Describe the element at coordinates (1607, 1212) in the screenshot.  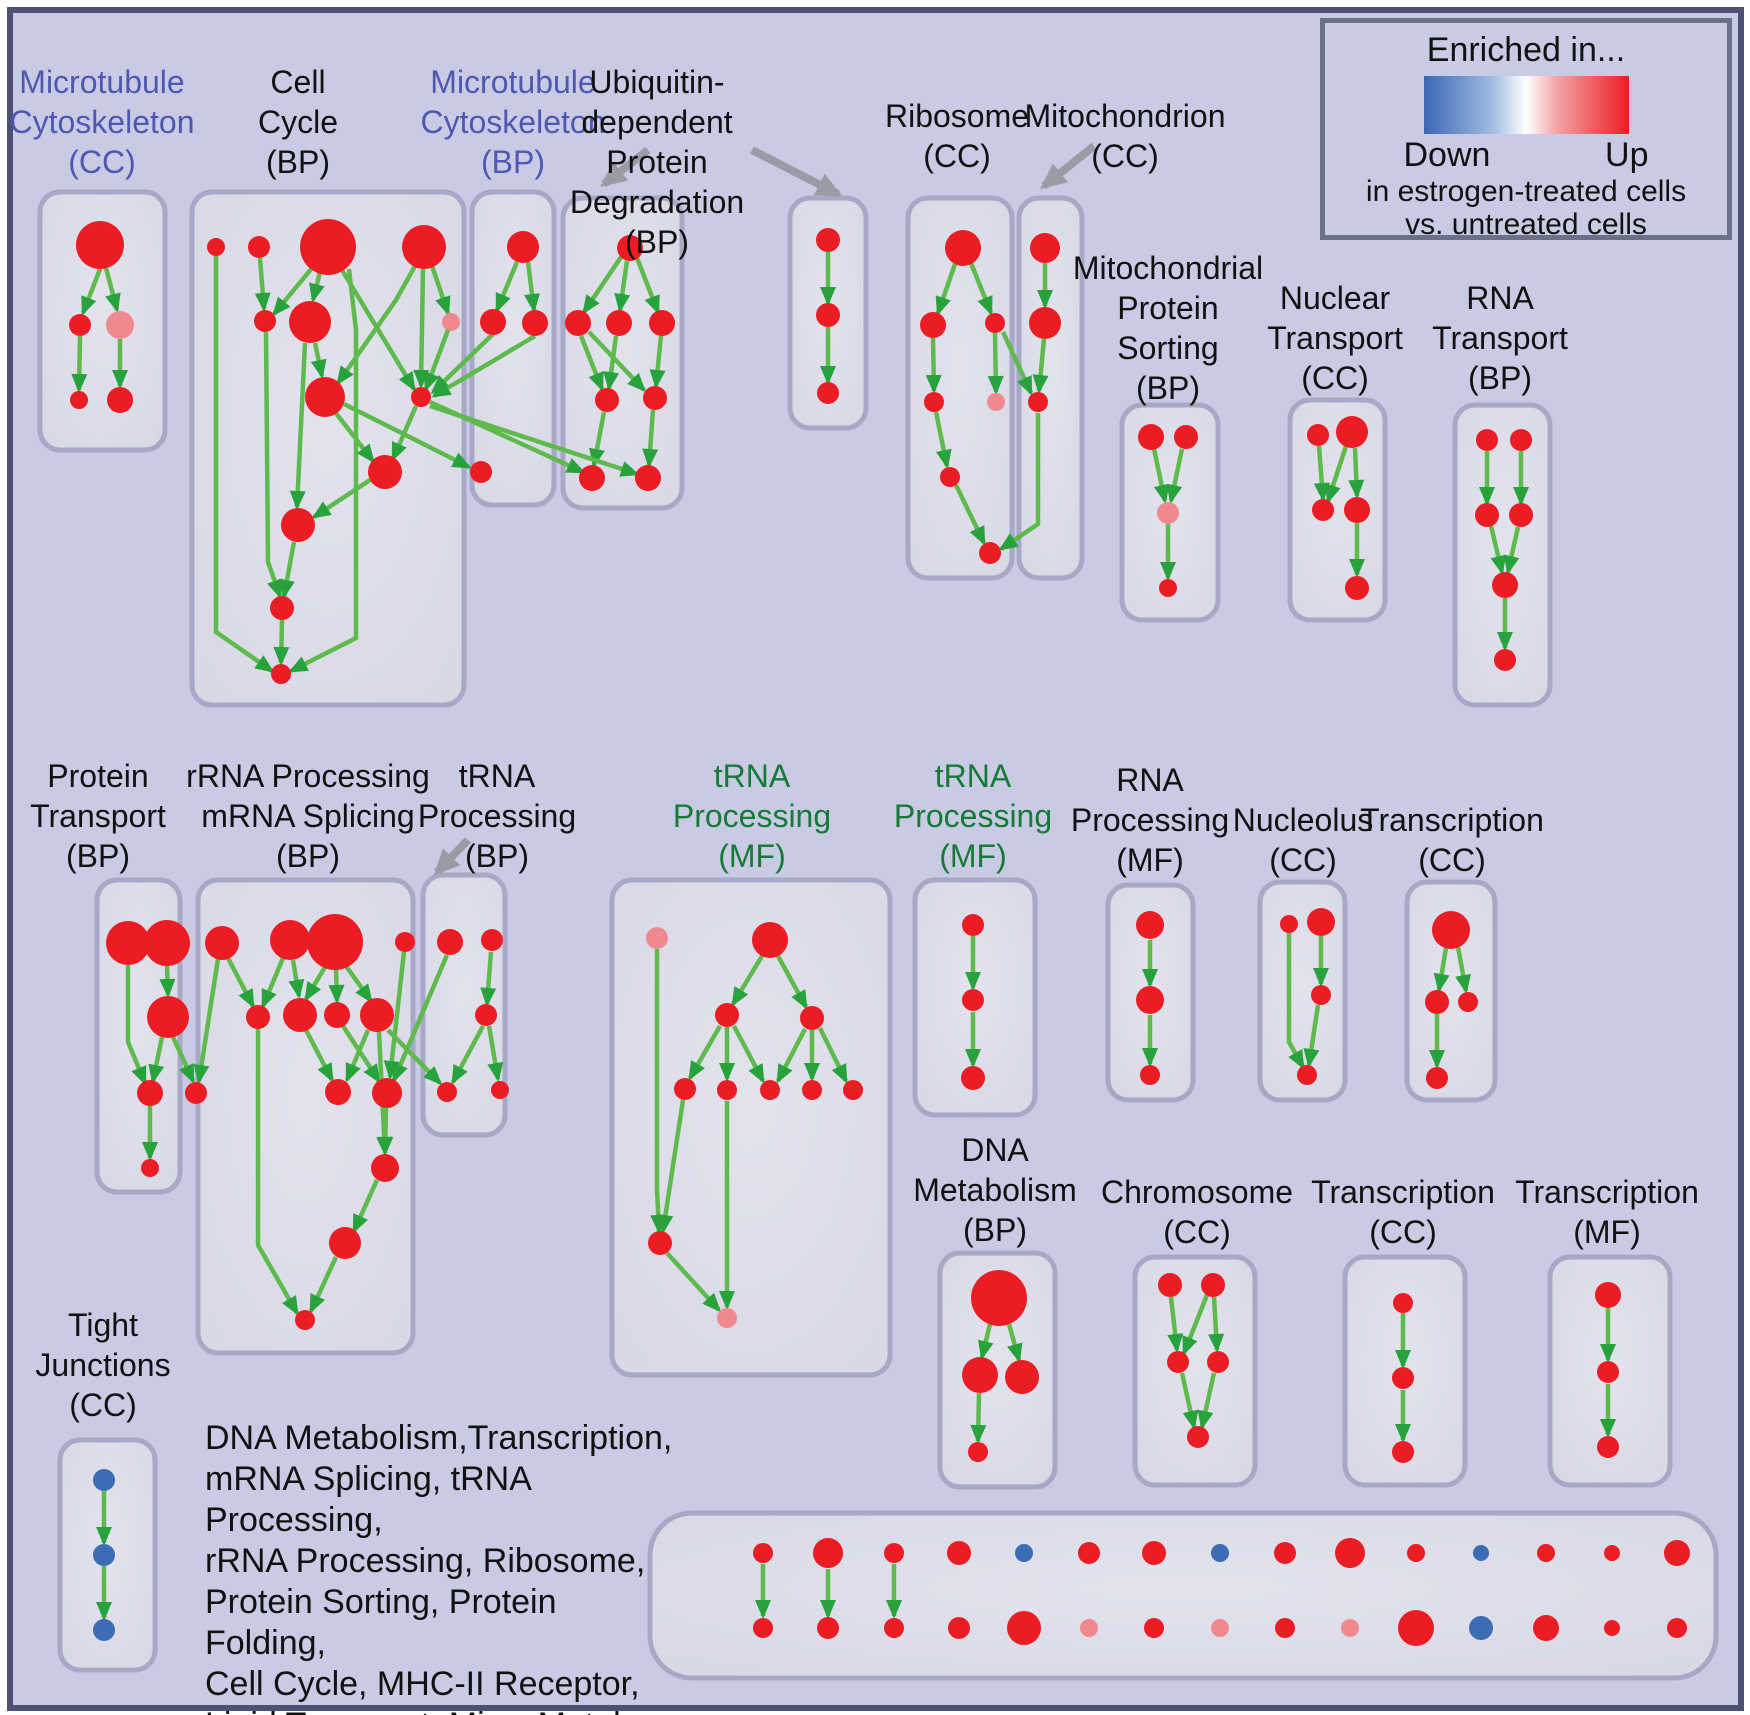
I see `cluster-label-transcription-mf: Transcription (MF)` at that location.